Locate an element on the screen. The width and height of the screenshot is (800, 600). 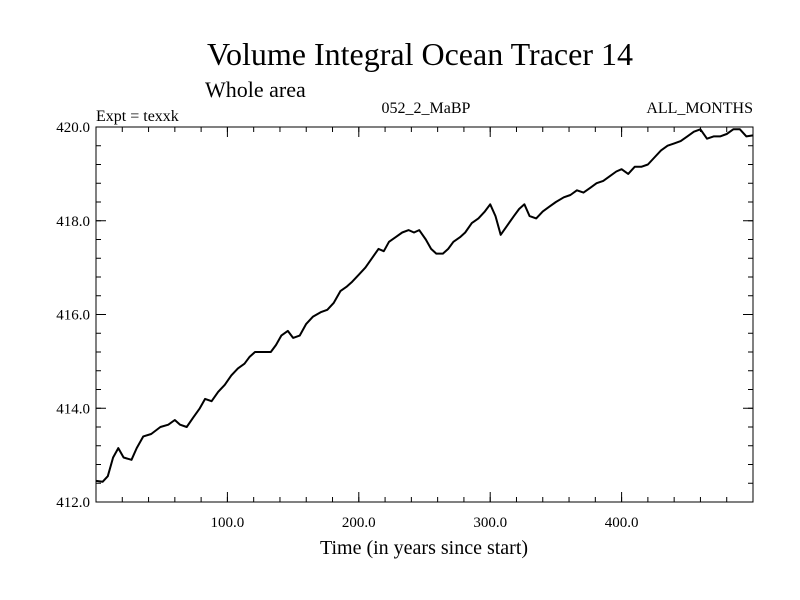
period-label: 052_2_MaBP is located at coordinates (426, 108).